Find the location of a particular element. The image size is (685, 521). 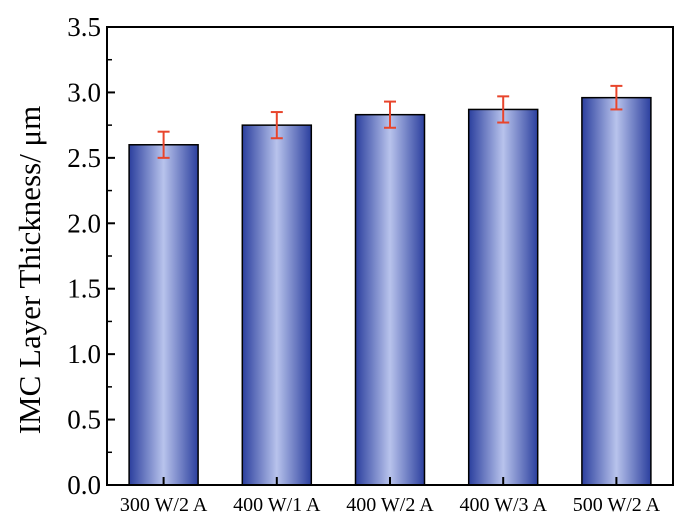

y-tick-label: 0.0 is located at coordinates (84, 485).